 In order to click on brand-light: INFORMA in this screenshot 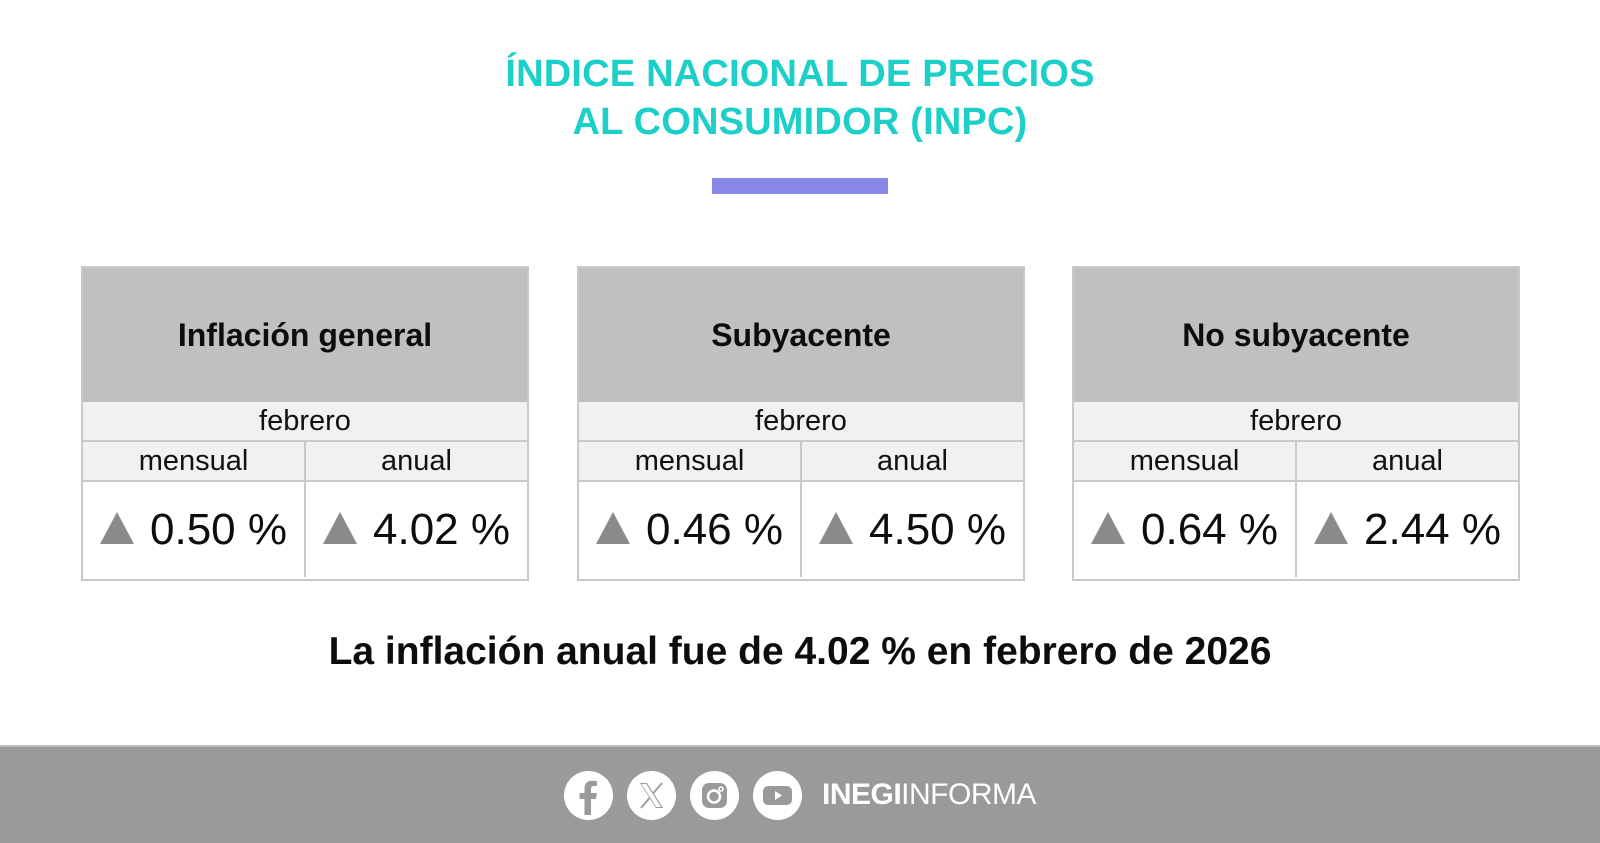, I will do `click(968, 794)`.